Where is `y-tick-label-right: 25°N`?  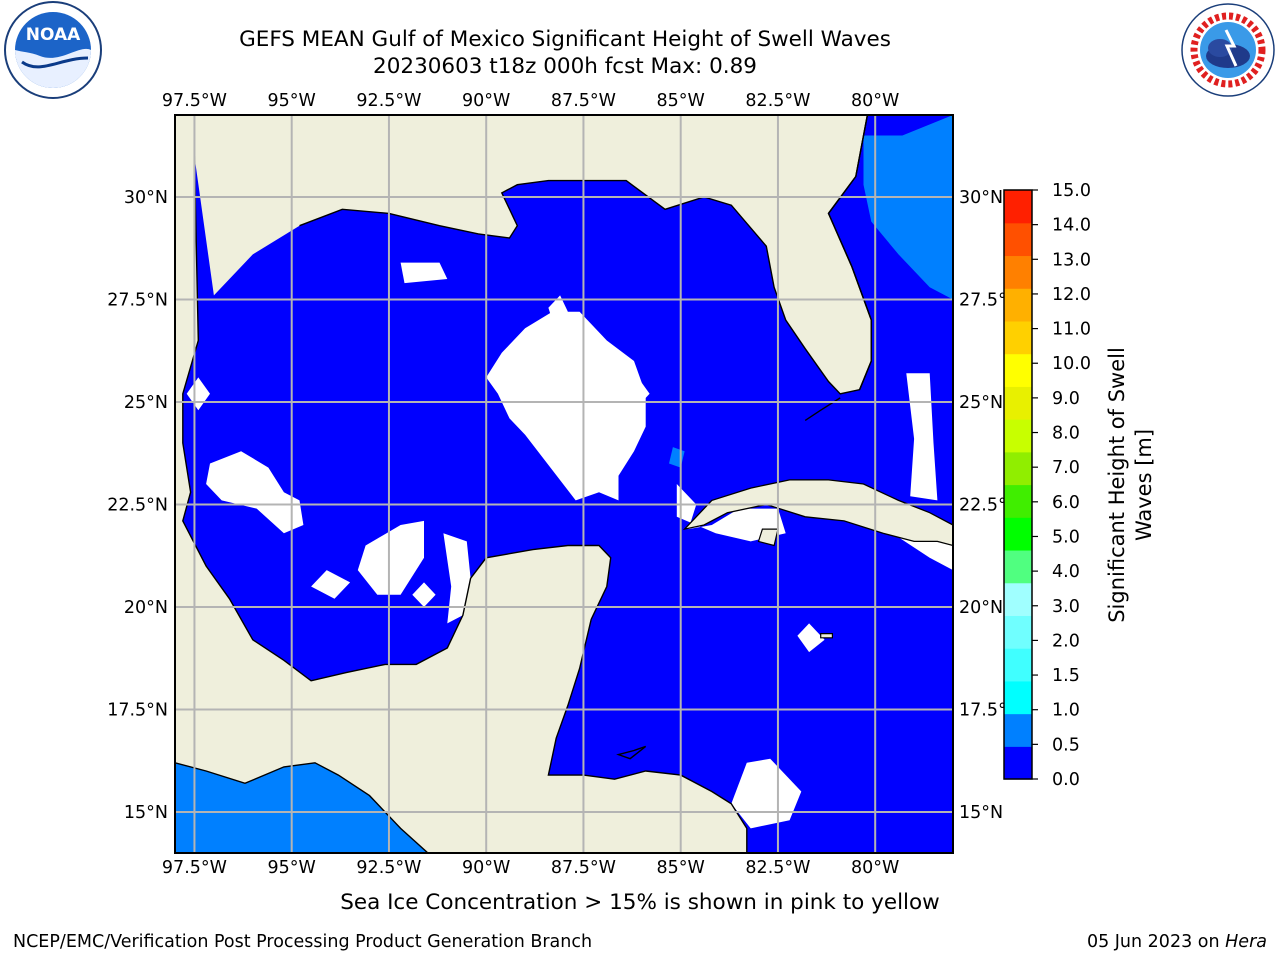
y-tick-label-right: 25°N is located at coordinates (981, 403).